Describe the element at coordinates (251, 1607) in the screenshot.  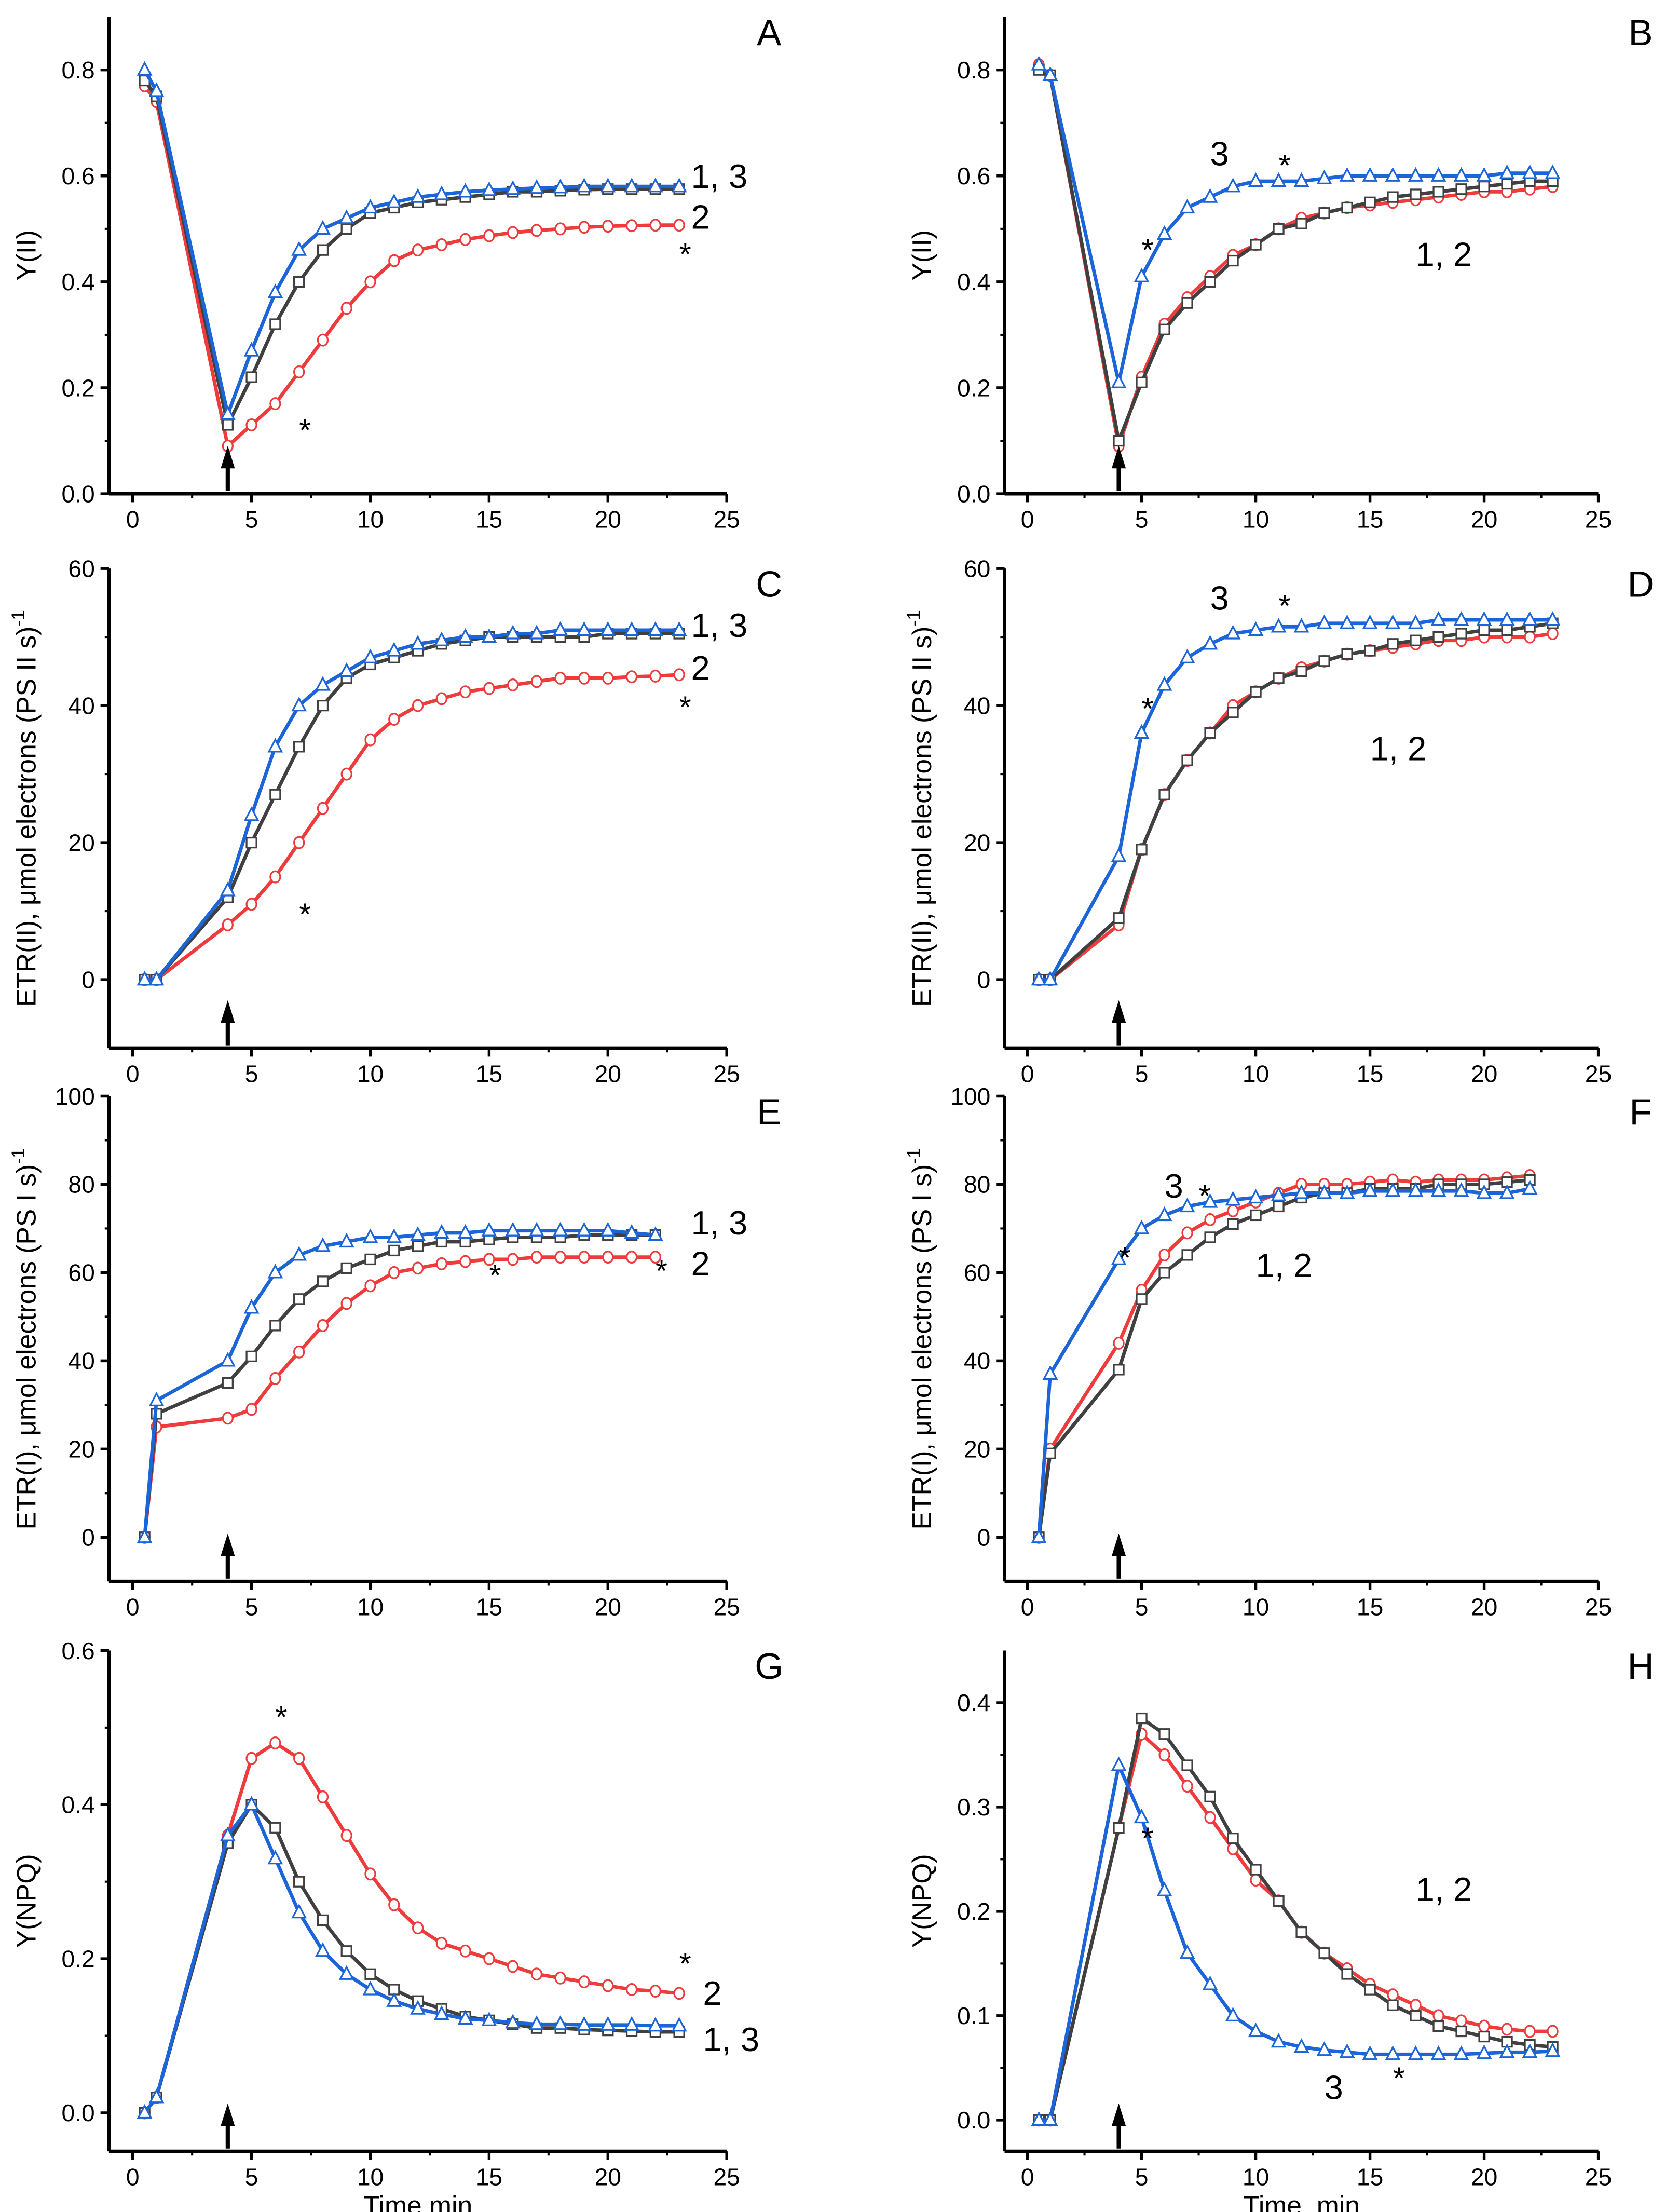
I see `x-tick-label: 5` at that location.